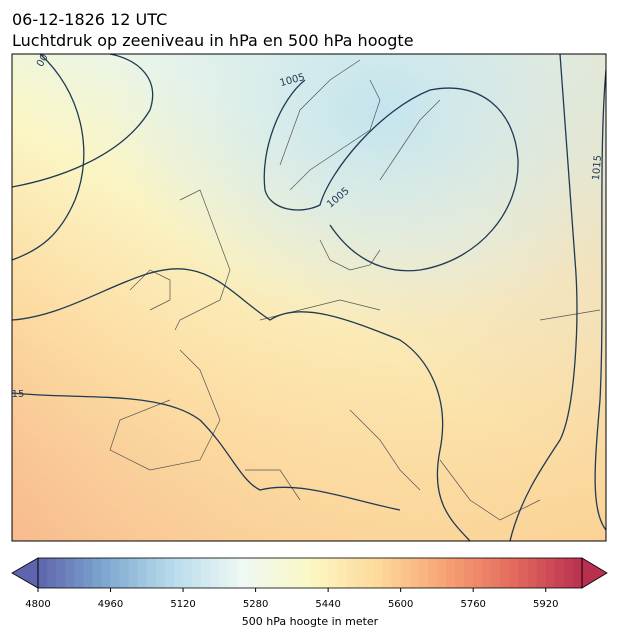 The image size is (618, 643). Describe the element at coordinates (110, 604) in the screenshot. I see `colorbar-tick-label: 4960` at that location.